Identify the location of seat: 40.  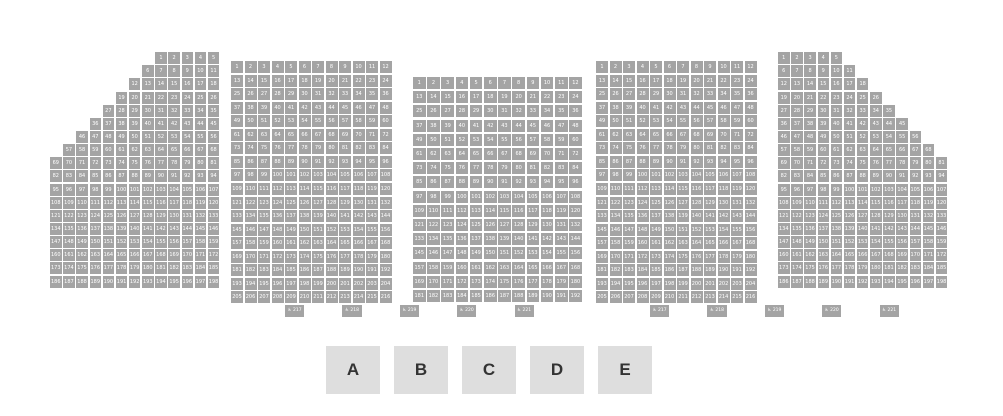
(642, 107).